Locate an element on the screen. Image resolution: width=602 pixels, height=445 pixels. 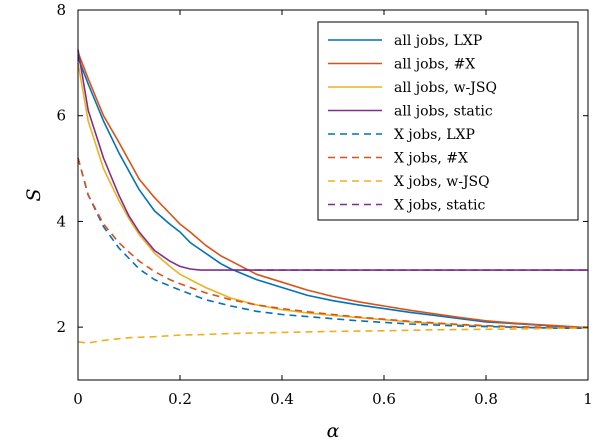
legend-label-6: X jobs, #X is located at coordinates (431, 159).